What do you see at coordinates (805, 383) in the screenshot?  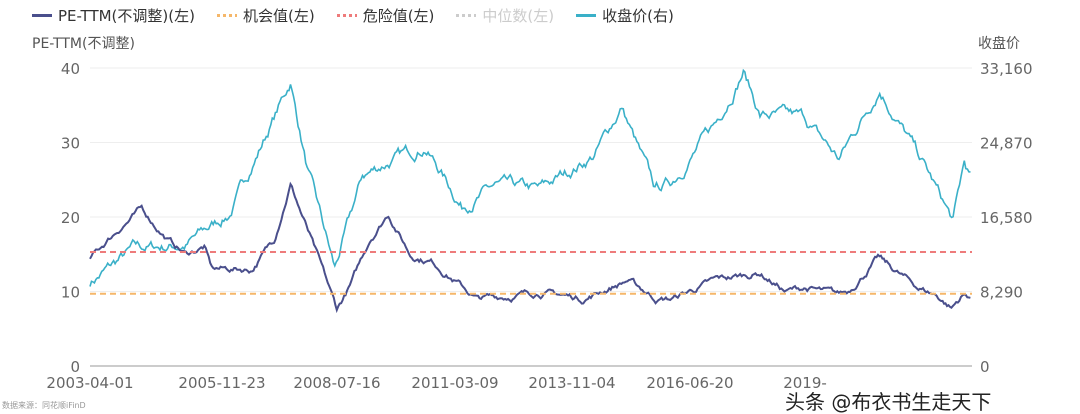 I see `x-tick: 2019-` at bounding box center [805, 383].